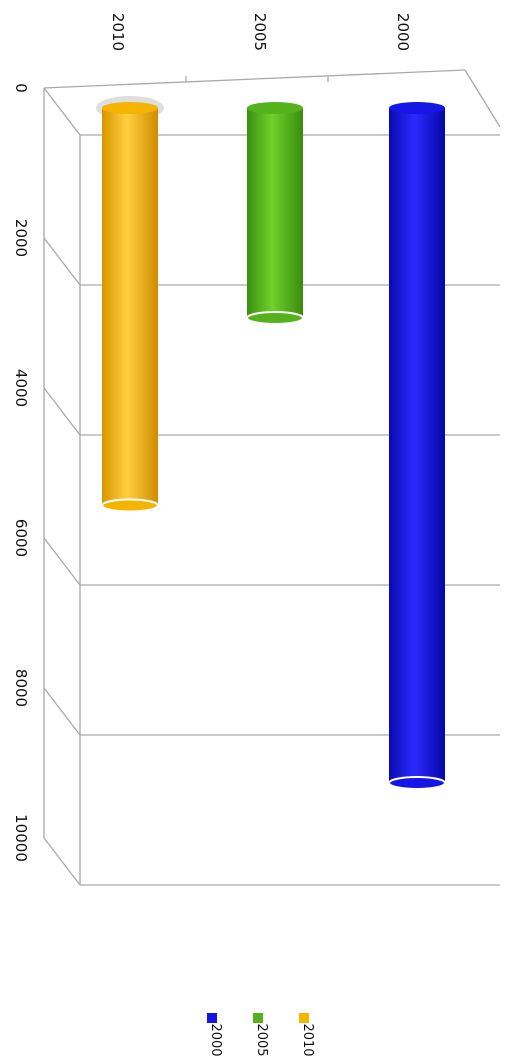 The height and width of the screenshot is (1057, 519). What do you see at coordinates (21, 838) in the screenshot?
I see `x-tick-label: 10000` at bounding box center [21, 838].